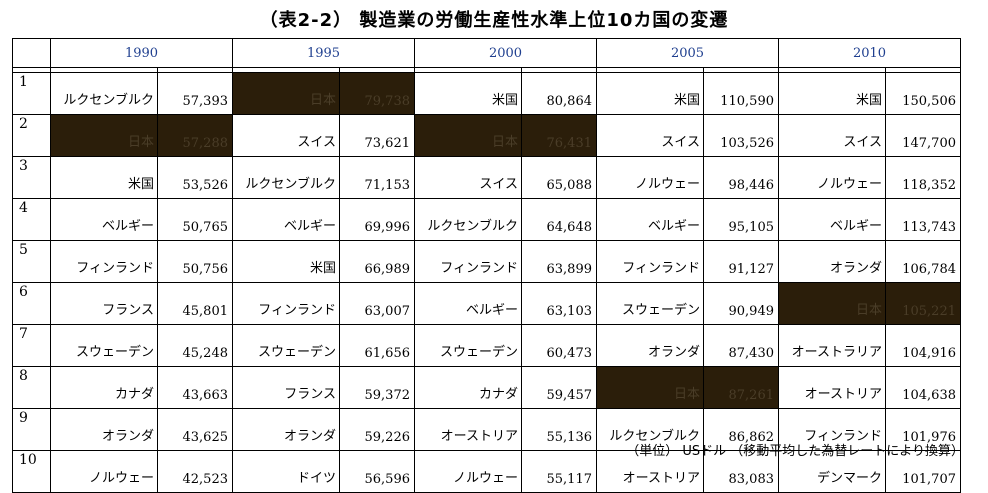  What do you see at coordinates (559, 135) in the screenshot?
I see `value-cell: 76,431` at bounding box center [559, 135].